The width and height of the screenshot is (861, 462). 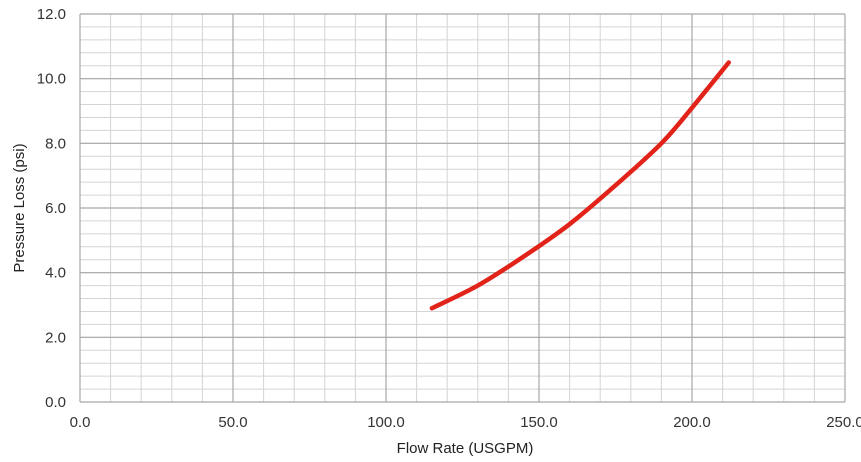 What do you see at coordinates (465, 422) in the screenshot?
I see `x-tick-labels: 0.0 50.0 100.0 150.0 200.0 250.0` at bounding box center [465, 422].